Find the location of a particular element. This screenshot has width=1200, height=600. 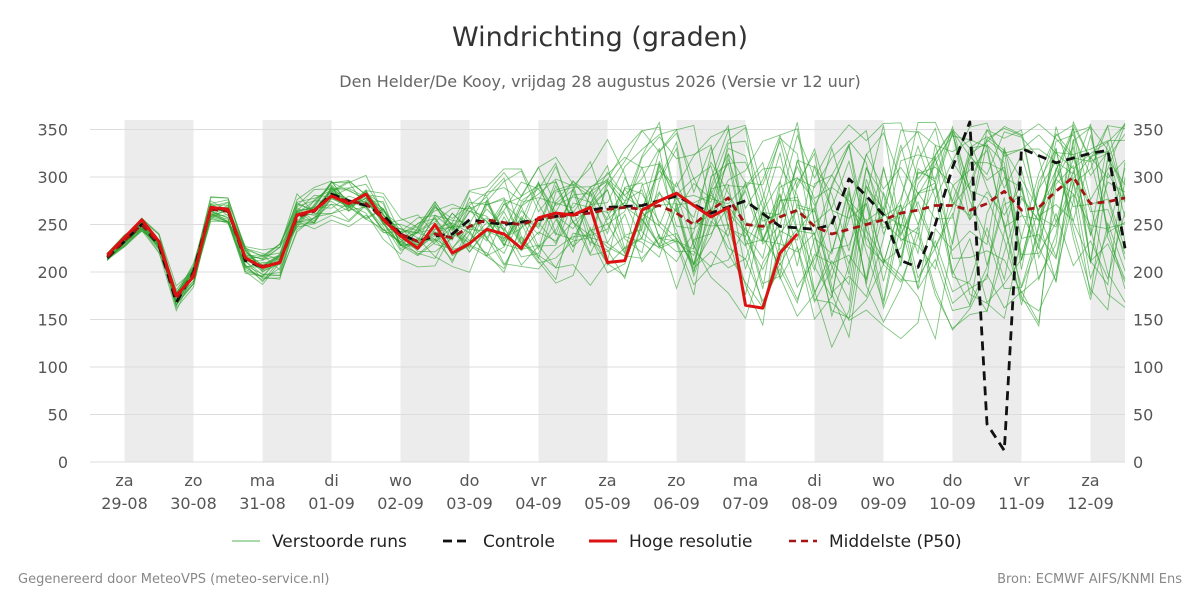

x-tick-date: 01-09 is located at coordinates (331, 503).